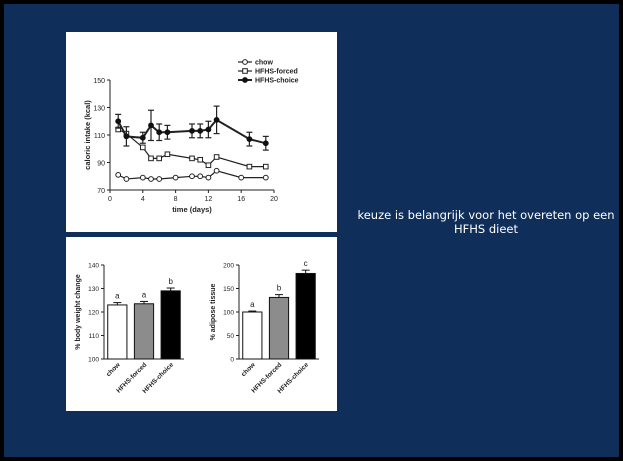  Describe the element at coordinates (264, 63) in the screenshot. I see `legend-label-chow: chow` at that location.